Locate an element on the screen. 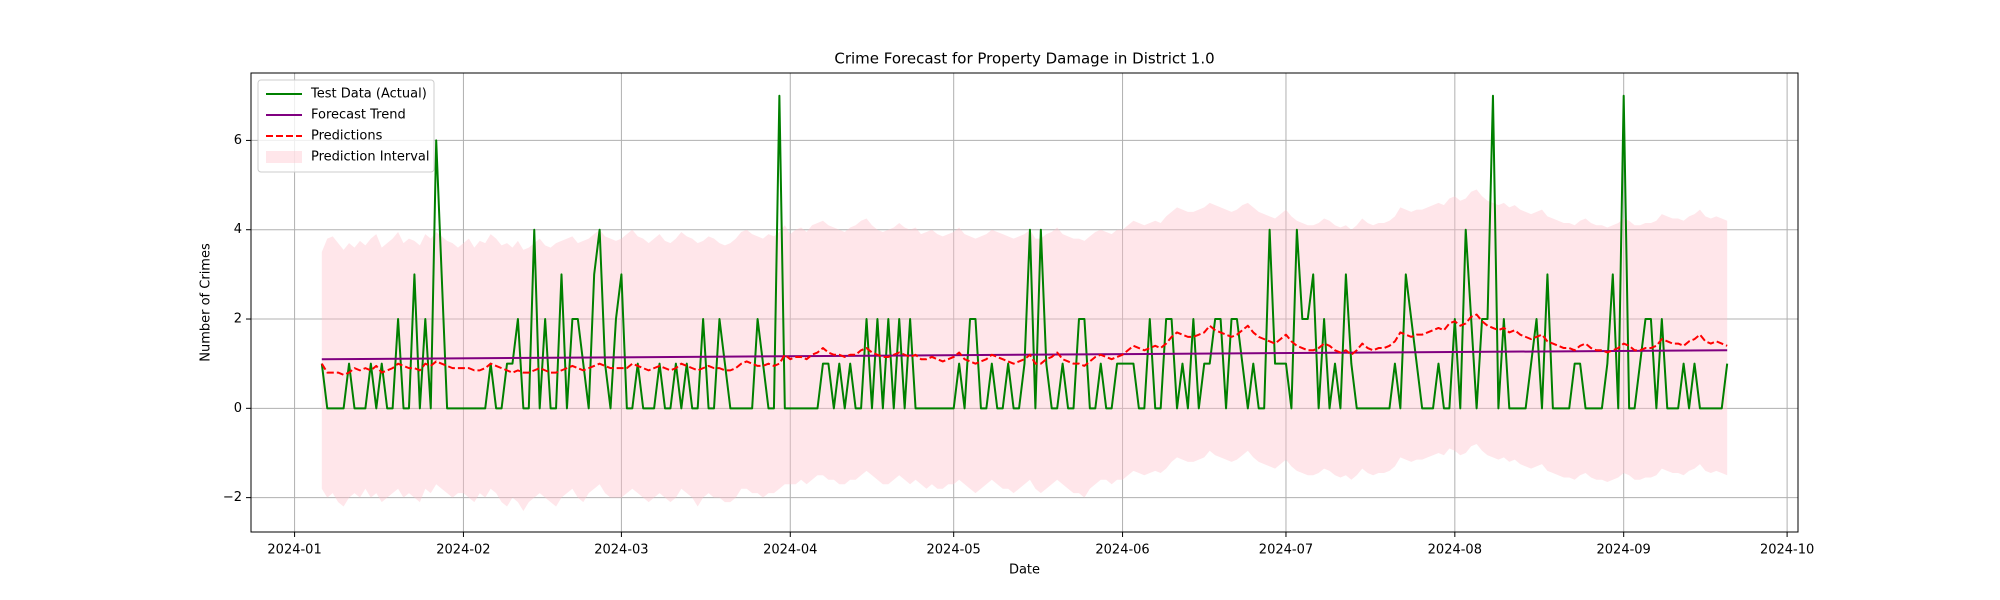  legend-label: Predictions is located at coordinates (347, 136).